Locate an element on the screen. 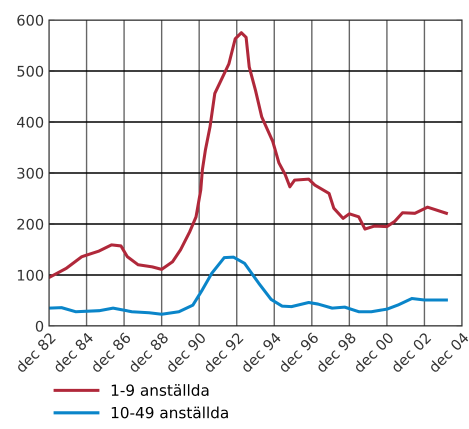  y-tick-label: 500 is located at coordinates (30, 71).